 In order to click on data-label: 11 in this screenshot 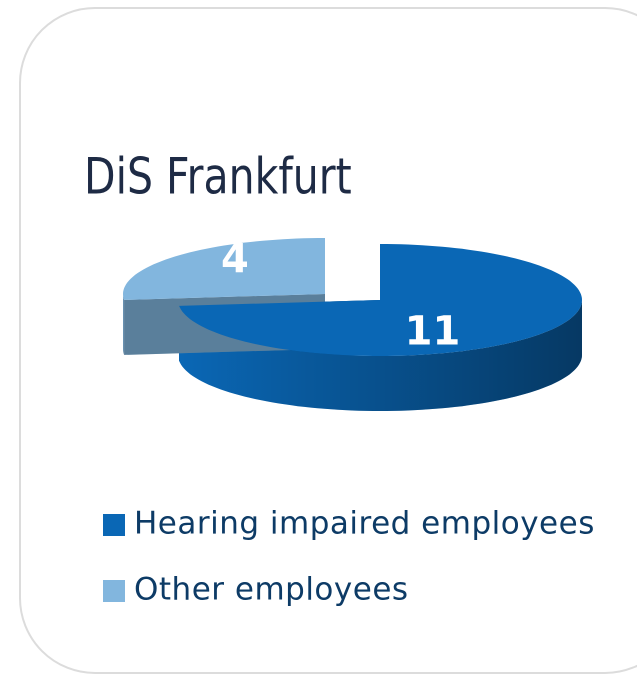, I will do `click(433, 332)`.